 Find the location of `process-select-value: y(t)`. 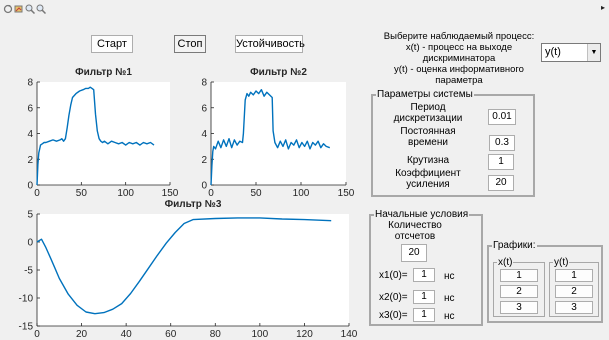

process-select-value: y(t) is located at coordinates (553, 52).